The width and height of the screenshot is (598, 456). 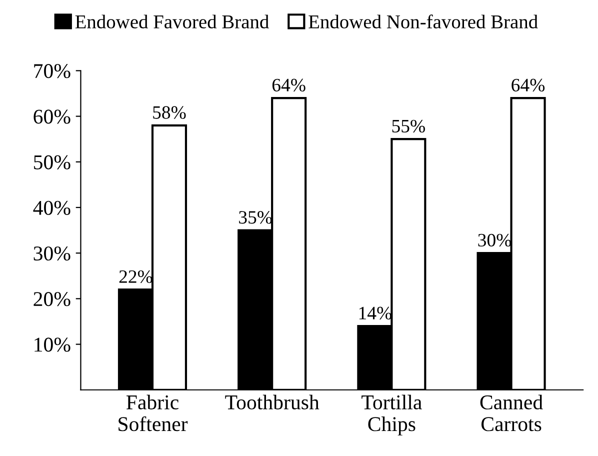 What do you see at coordinates (408, 126) in the screenshot?
I see `text: 55%` at bounding box center [408, 126].